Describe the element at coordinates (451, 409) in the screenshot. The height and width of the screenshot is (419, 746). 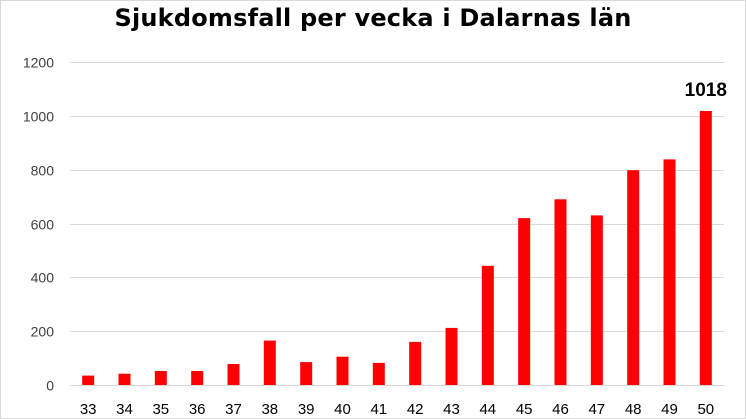
I see `x-tick-label-43: 43` at that location.